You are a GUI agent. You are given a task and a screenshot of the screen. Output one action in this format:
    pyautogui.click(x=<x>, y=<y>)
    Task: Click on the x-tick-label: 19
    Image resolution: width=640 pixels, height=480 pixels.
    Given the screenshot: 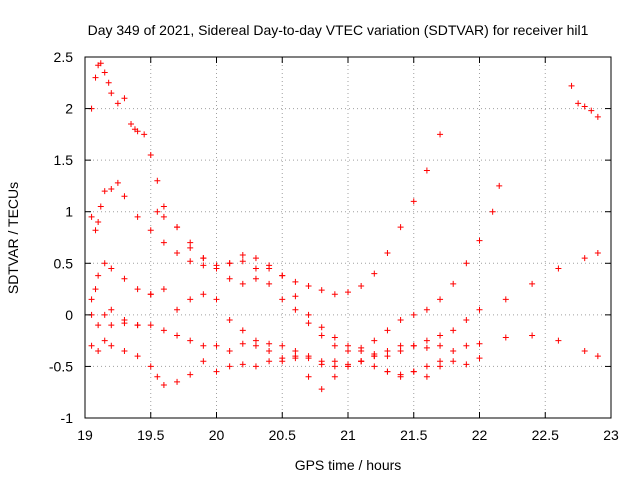 What is the action you would take?
    pyautogui.click(x=85, y=435)
    